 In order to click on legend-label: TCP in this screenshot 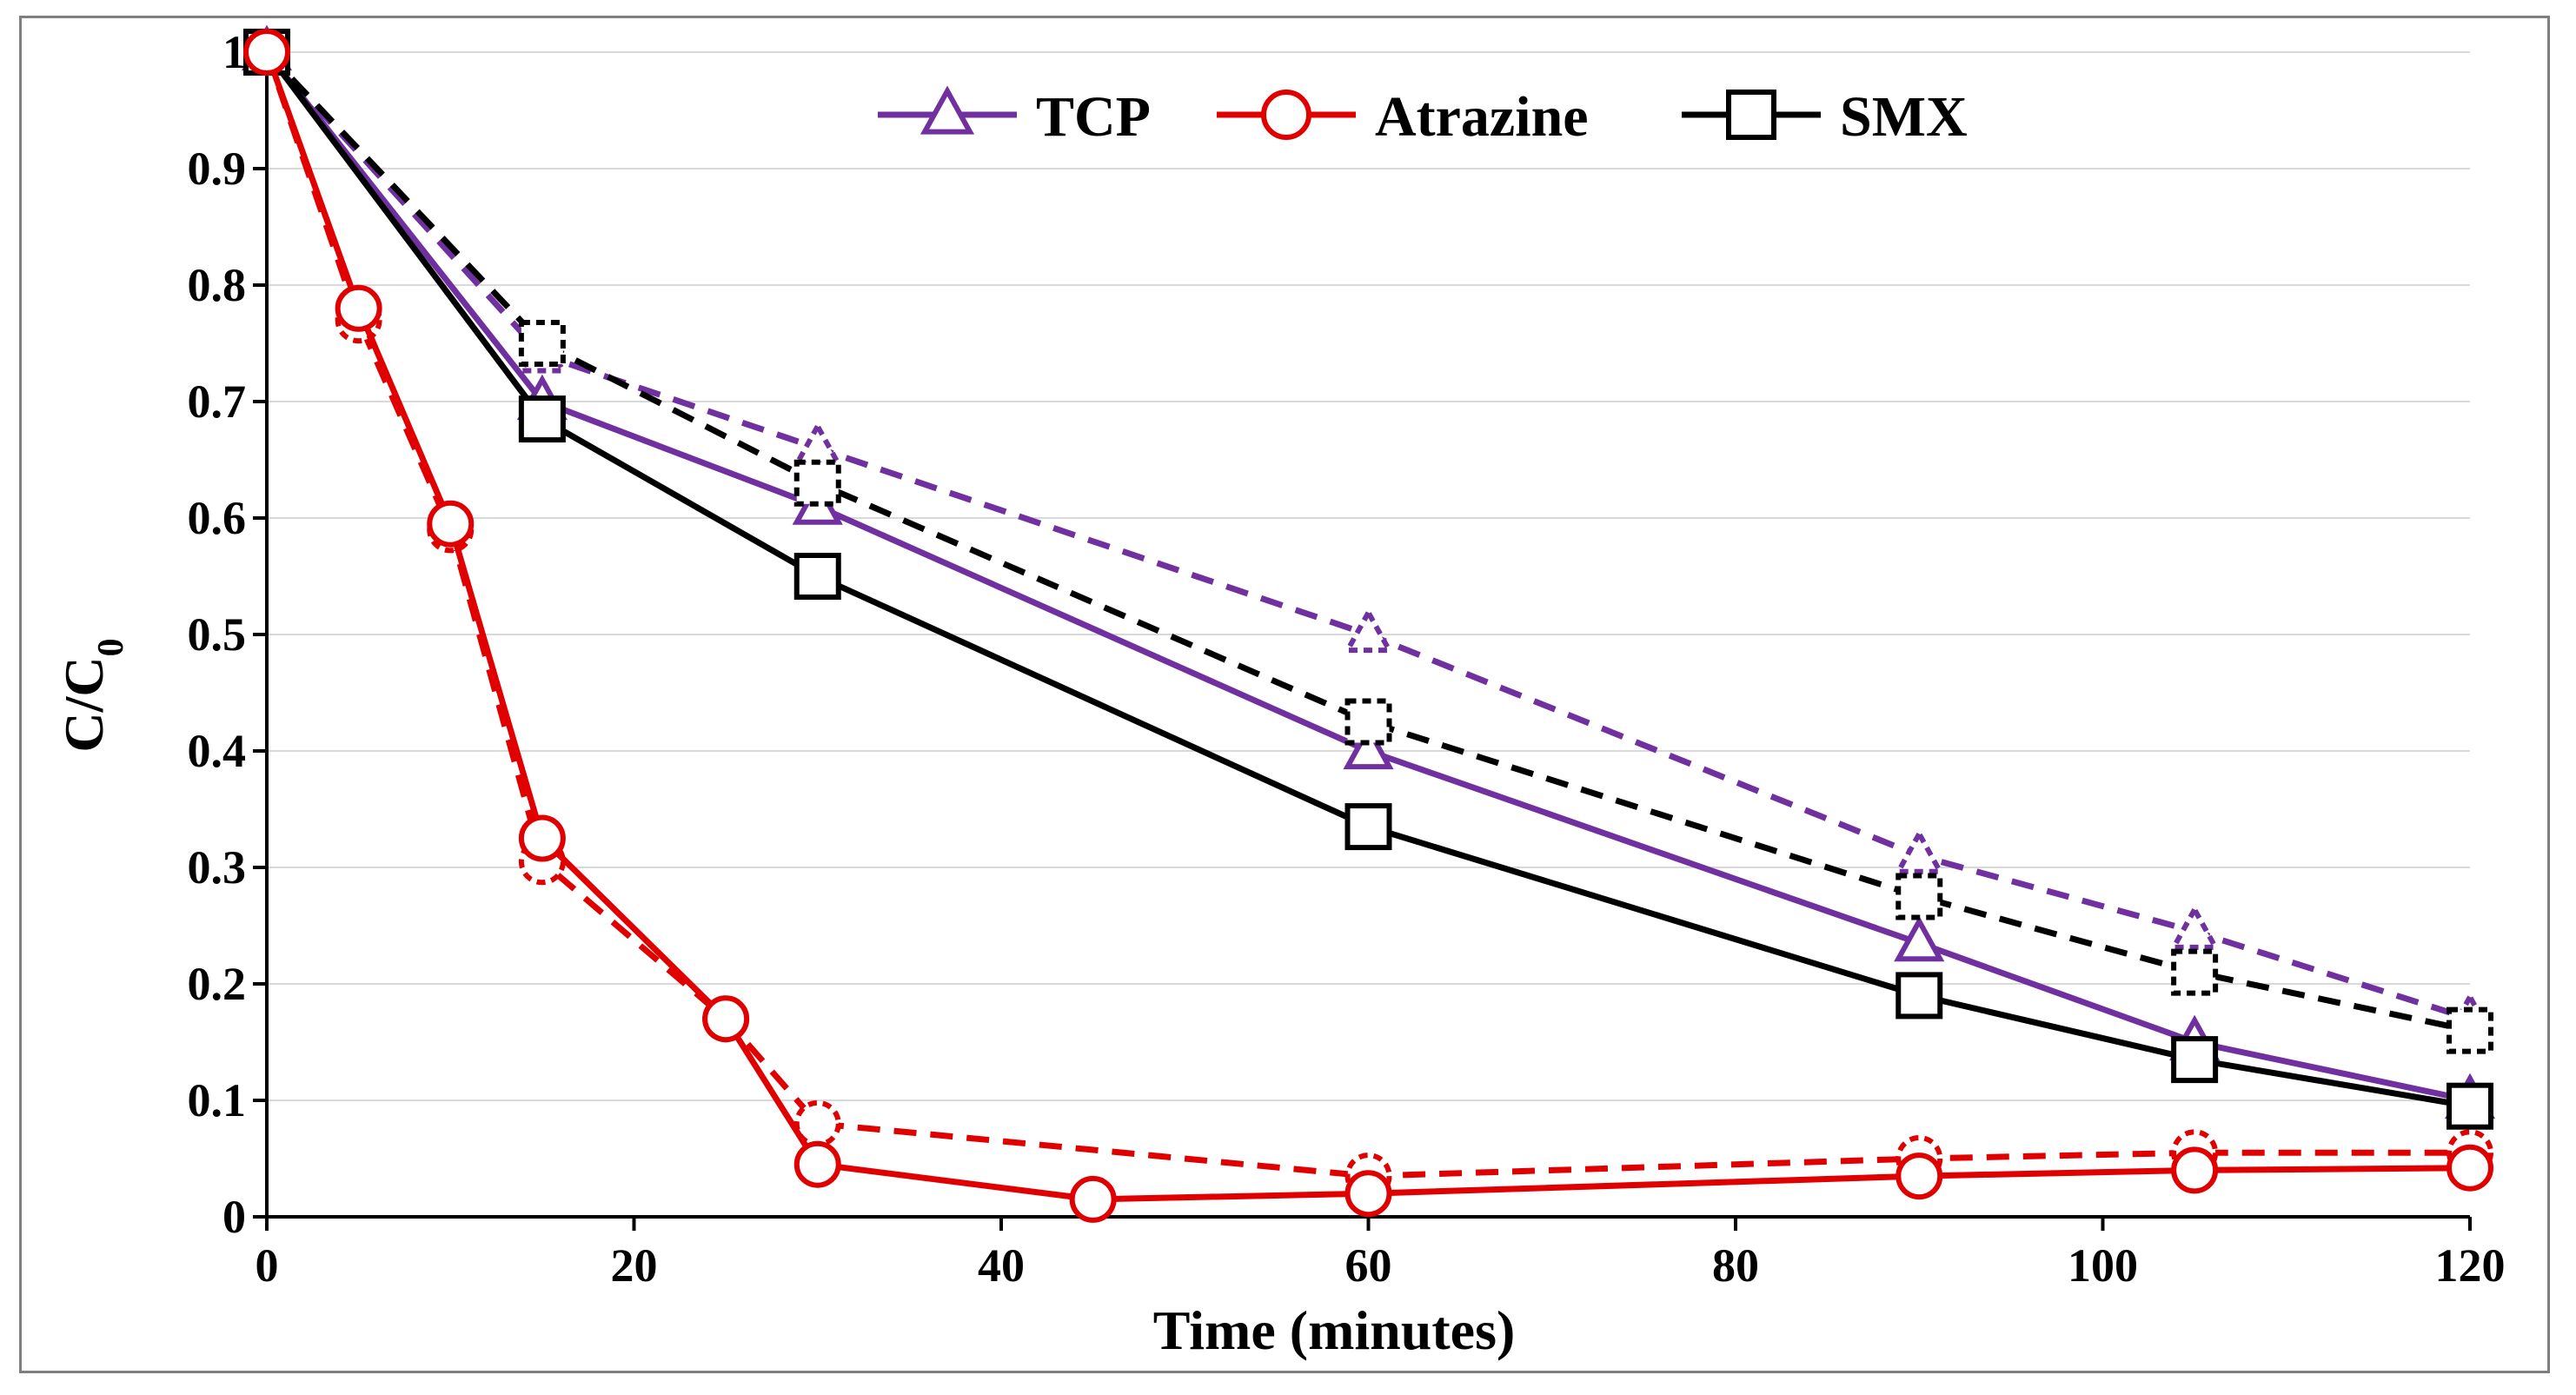, I will do `click(1093, 117)`.